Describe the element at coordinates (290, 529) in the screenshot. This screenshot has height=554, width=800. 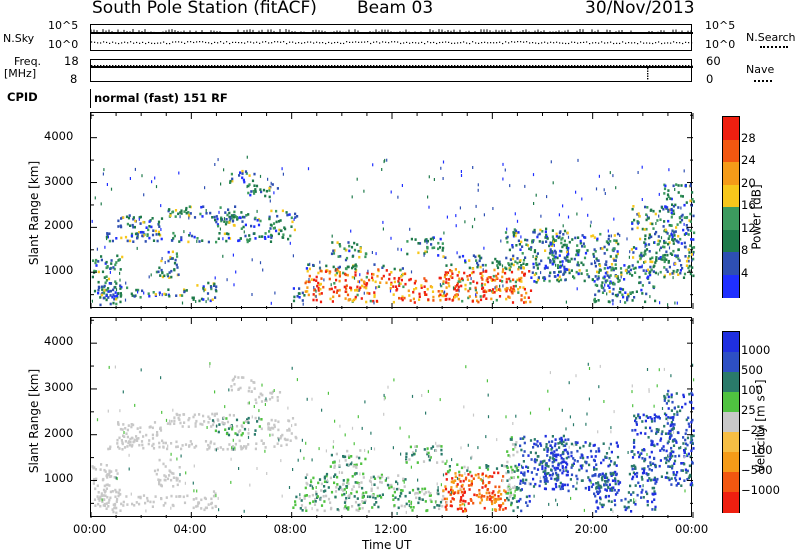
I see `x-tick-label: 08:00` at that location.